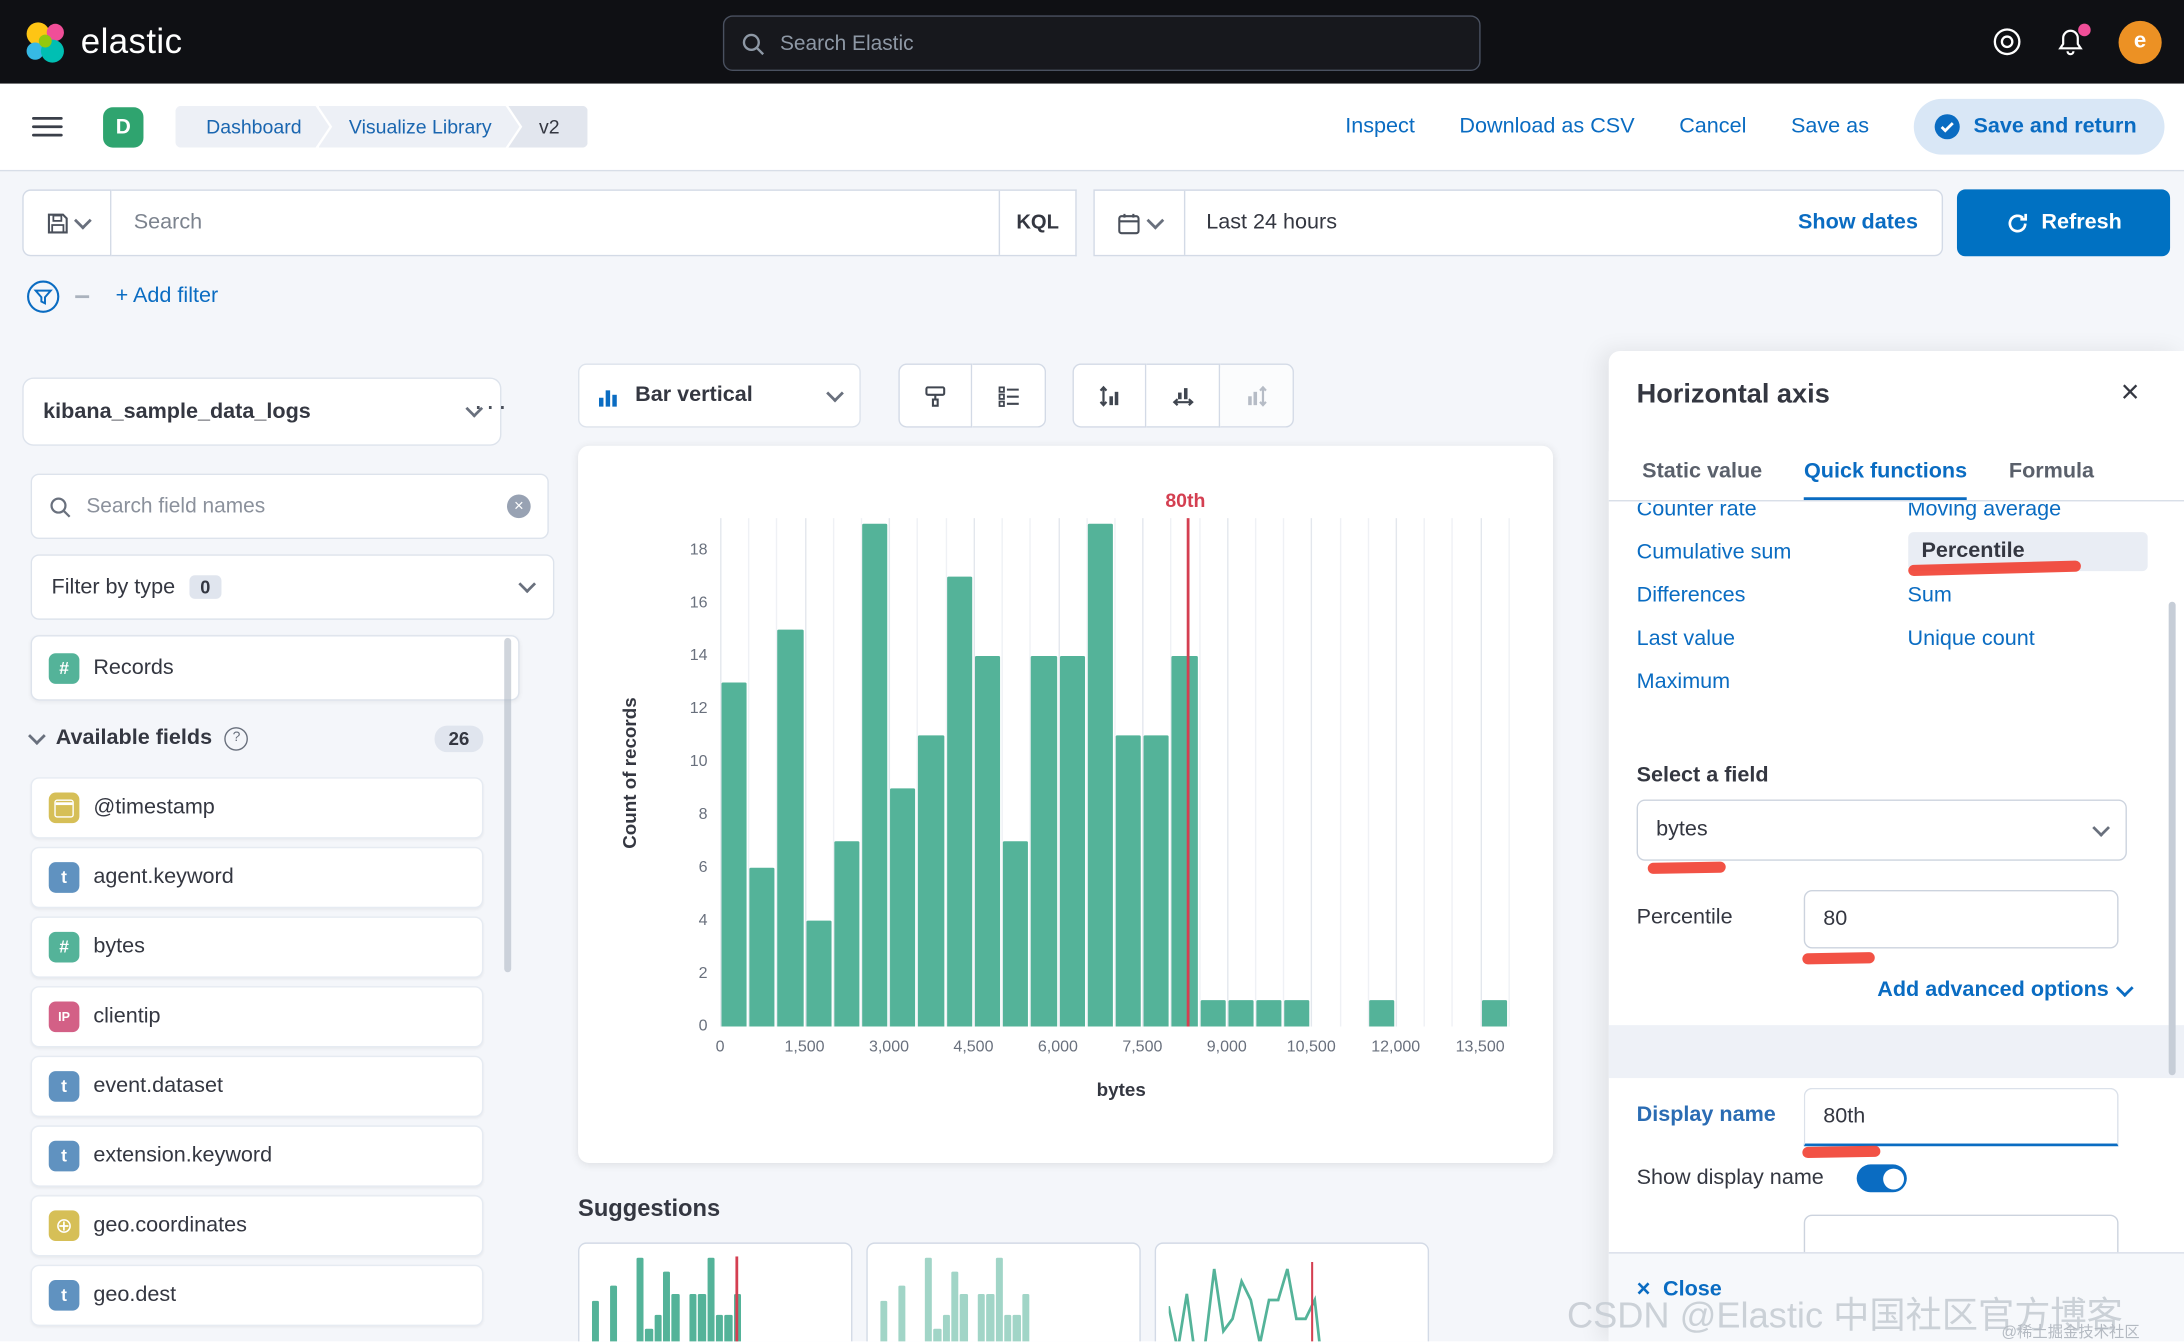 The height and width of the screenshot is (1342, 2184). I want to click on kql-toggle: KQL, so click(1037, 222).